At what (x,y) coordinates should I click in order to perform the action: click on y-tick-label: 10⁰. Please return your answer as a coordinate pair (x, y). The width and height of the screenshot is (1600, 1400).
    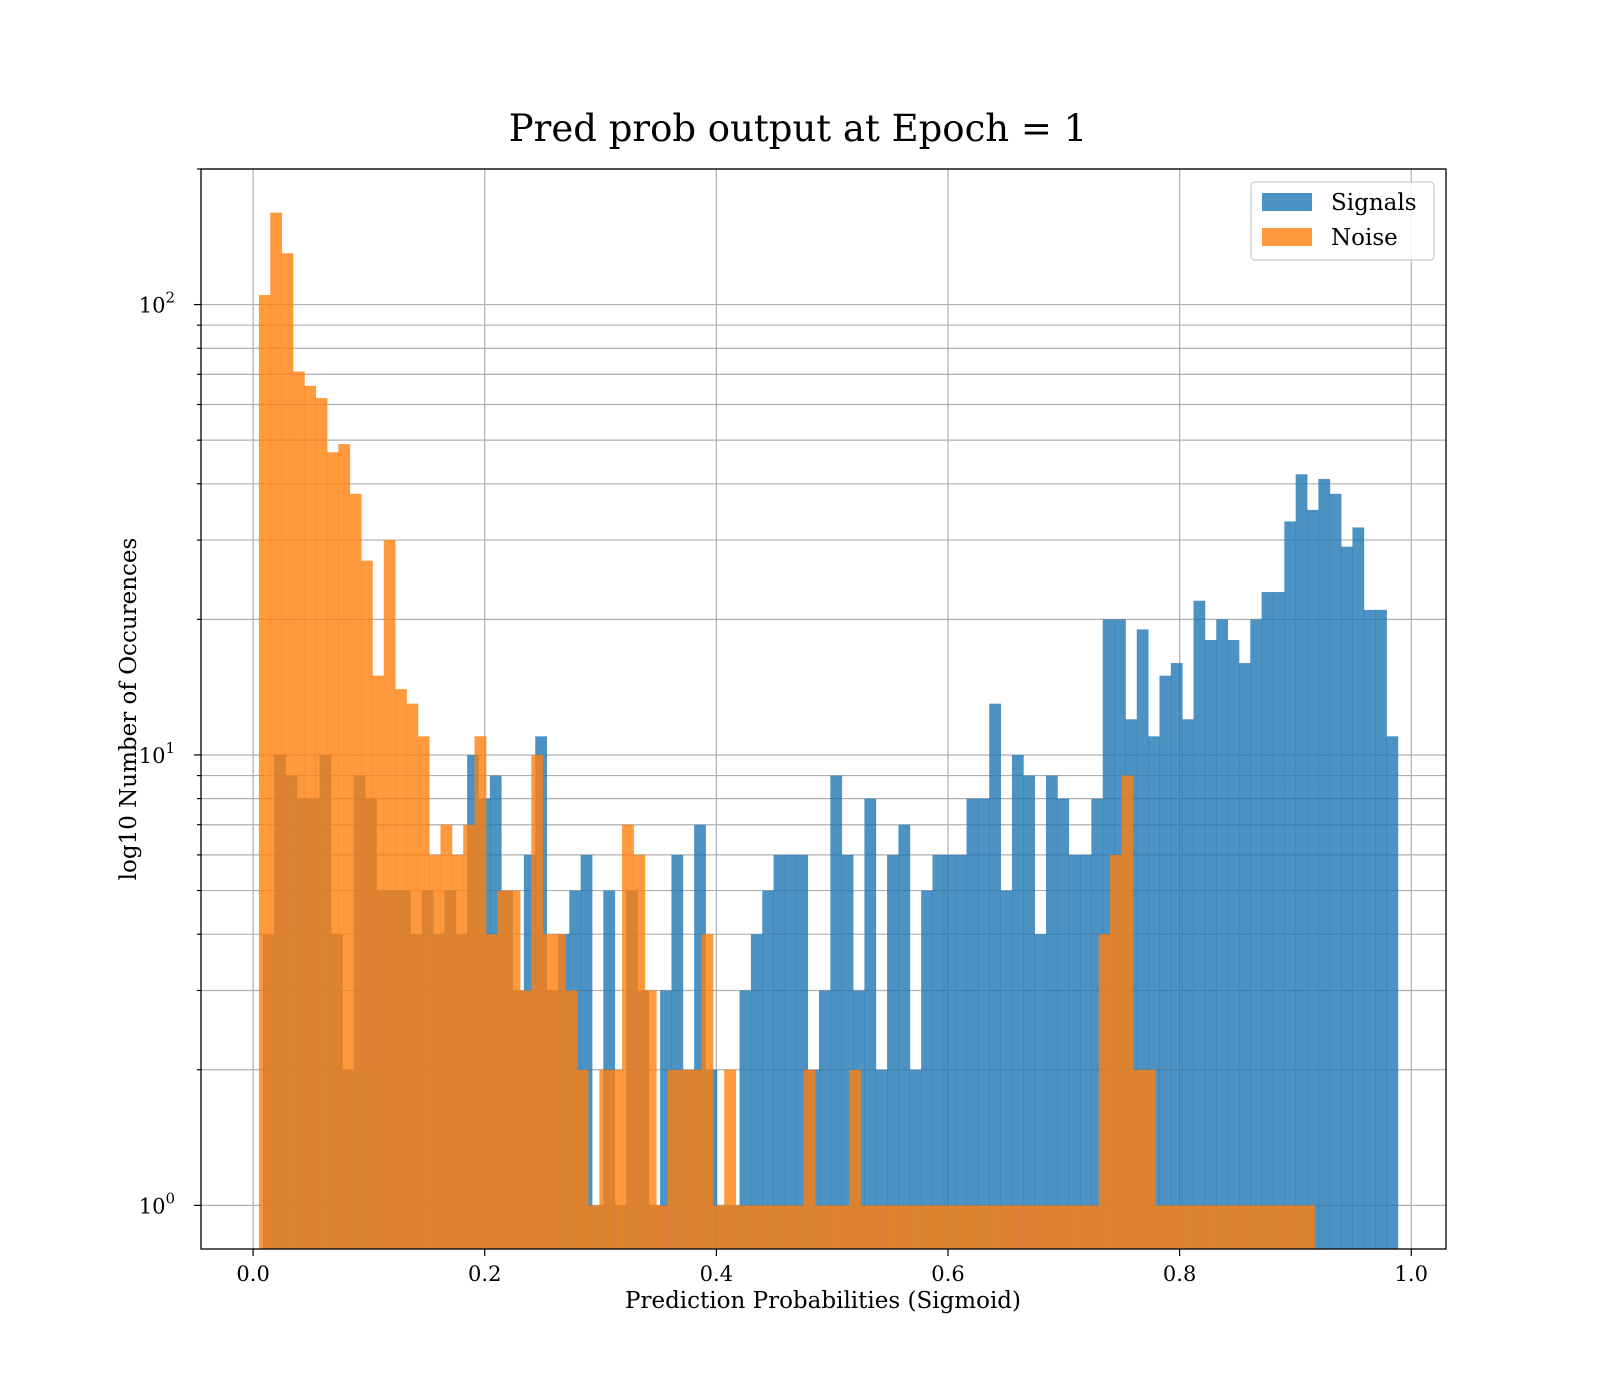
    Looking at the image, I should click on (157, 1203).